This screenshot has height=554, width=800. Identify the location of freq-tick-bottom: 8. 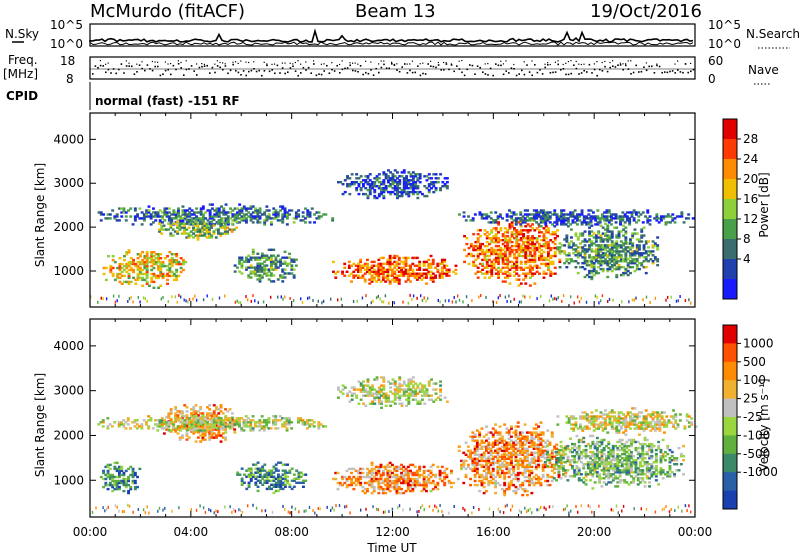
(70, 79).